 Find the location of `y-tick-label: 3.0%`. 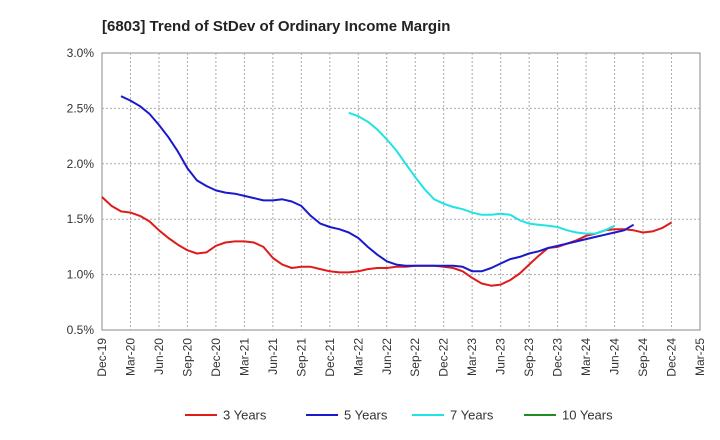

y-tick-label: 3.0% is located at coordinates (81, 53).